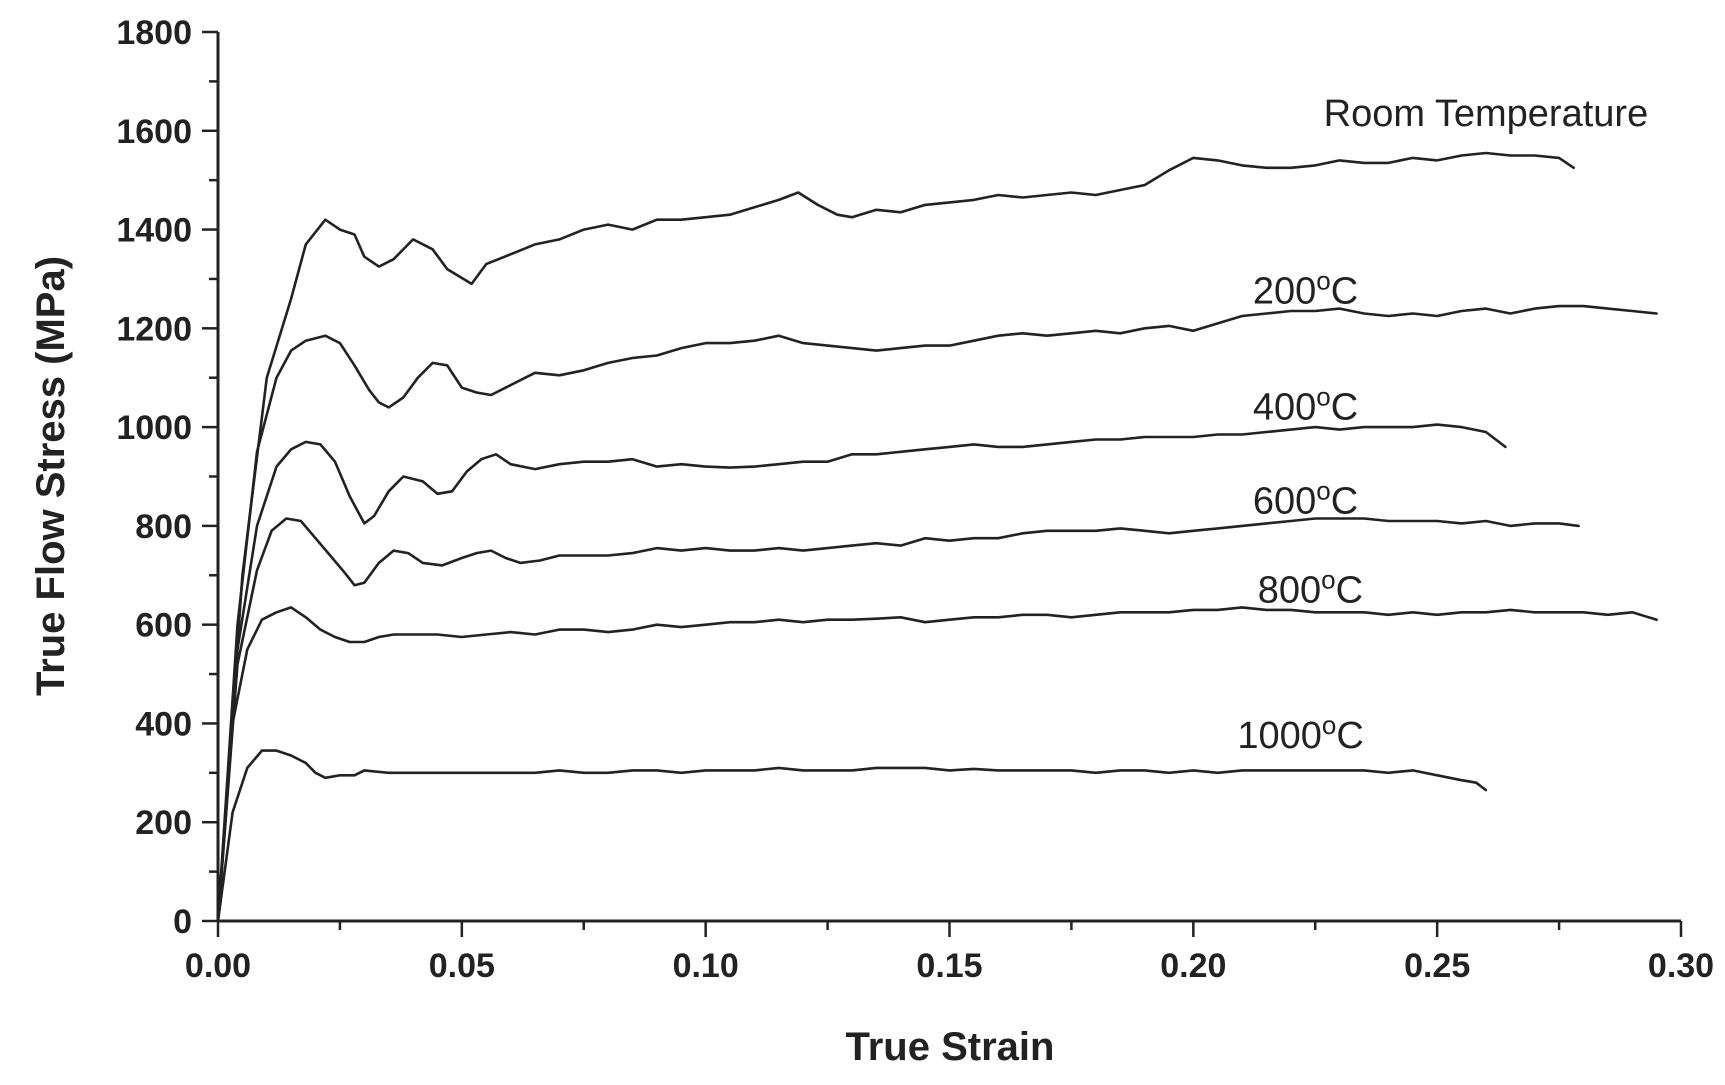 This screenshot has width=1725, height=1085. I want to click on y-tick-label: 400, so click(163, 724).